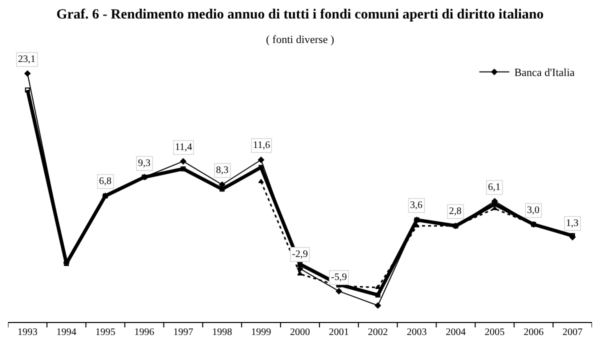 The image size is (600, 348). What do you see at coordinates (183, 147) in the screenshot?
I see `data-label: 11,4` at bounding box center [183, 147].